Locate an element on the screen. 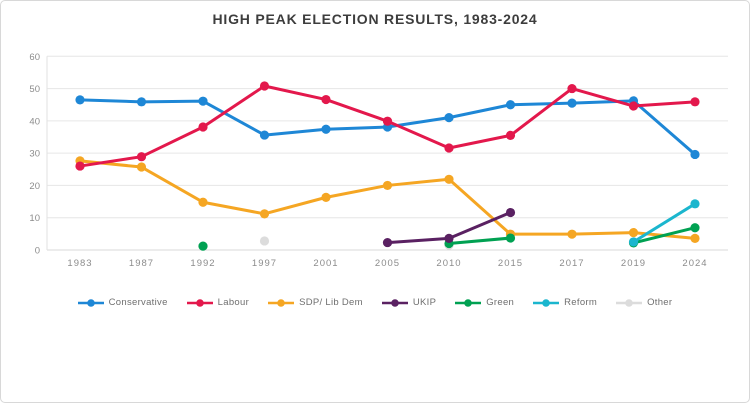 This screenshot has height=403, width=750. x-axis-tick-label: 2017 is located at coordinates (571, 263).